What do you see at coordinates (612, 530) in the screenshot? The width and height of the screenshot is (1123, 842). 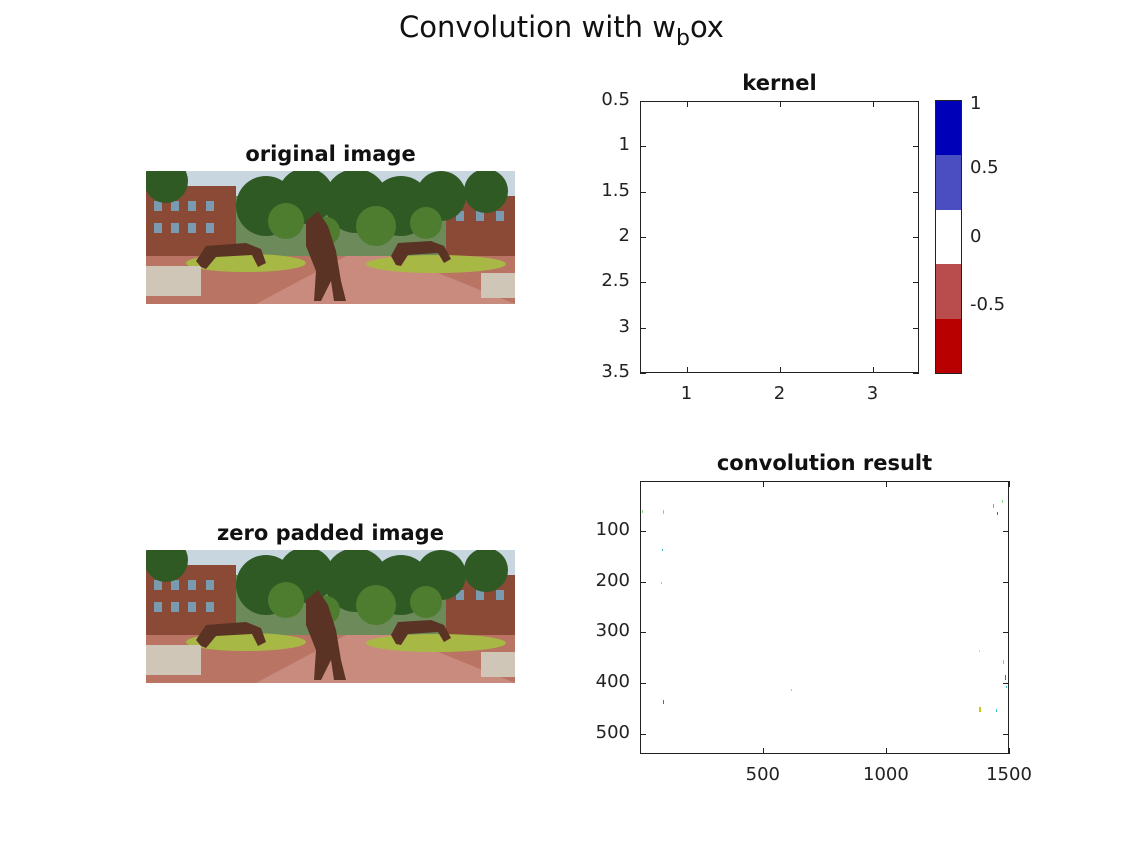 I see `conv-y-tick-label: 100` at bounding box center [612, 530].